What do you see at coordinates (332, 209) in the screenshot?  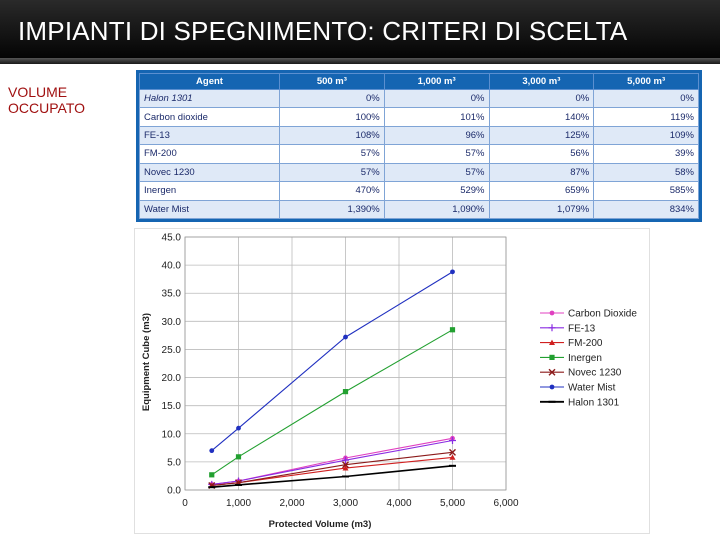 I see `value-cell: 1,390%` at bounding box center [332, 209].